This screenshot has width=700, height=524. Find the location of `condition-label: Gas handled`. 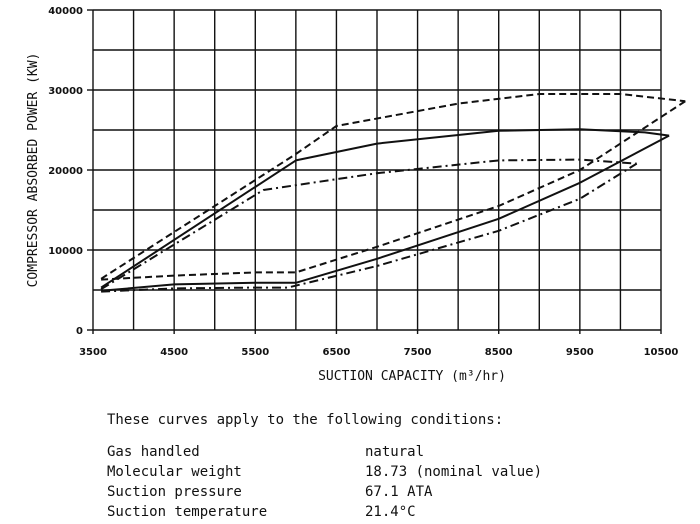

condition-label: Gas handled is located at coordinates (153, 452).